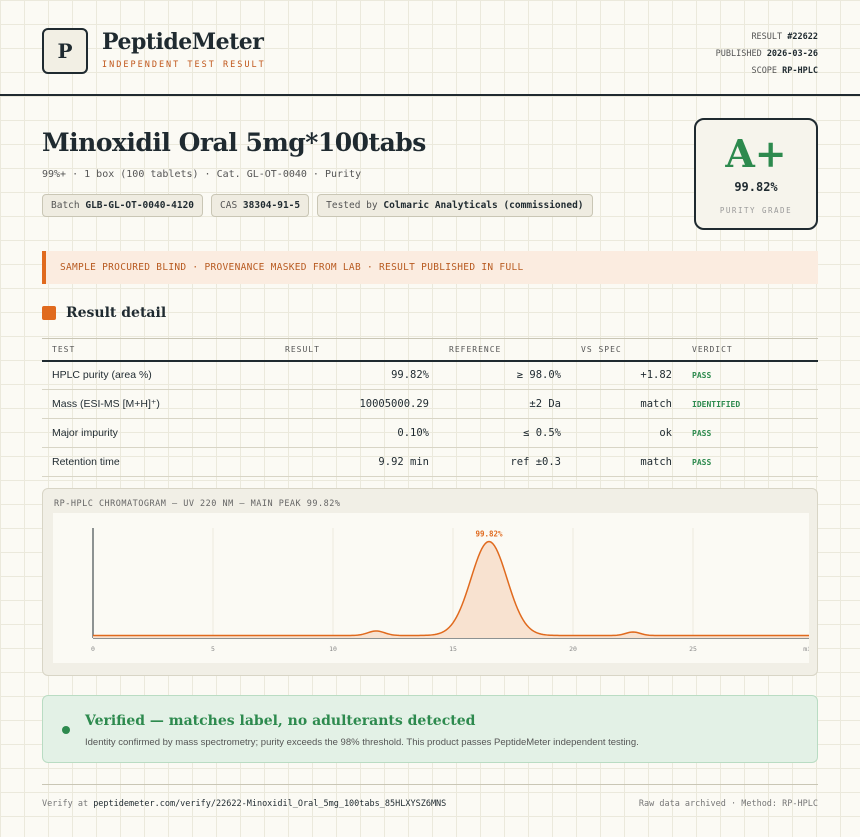 The width and height of the screenshot is (860, 837). Describe the element at coordinates (49, 313) in the screenshot. I see `section-marker-icon` at that location.